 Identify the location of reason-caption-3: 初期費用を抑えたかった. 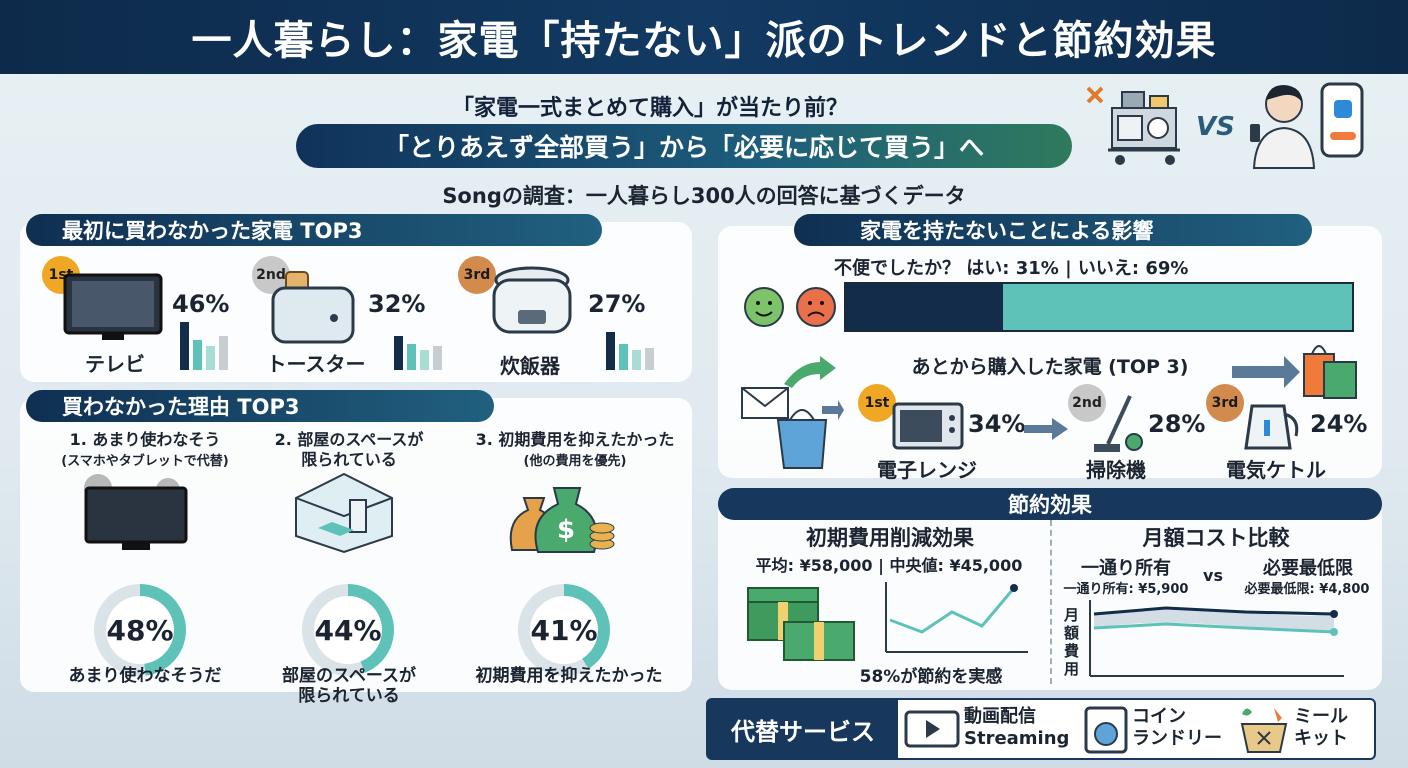
(569, 676).